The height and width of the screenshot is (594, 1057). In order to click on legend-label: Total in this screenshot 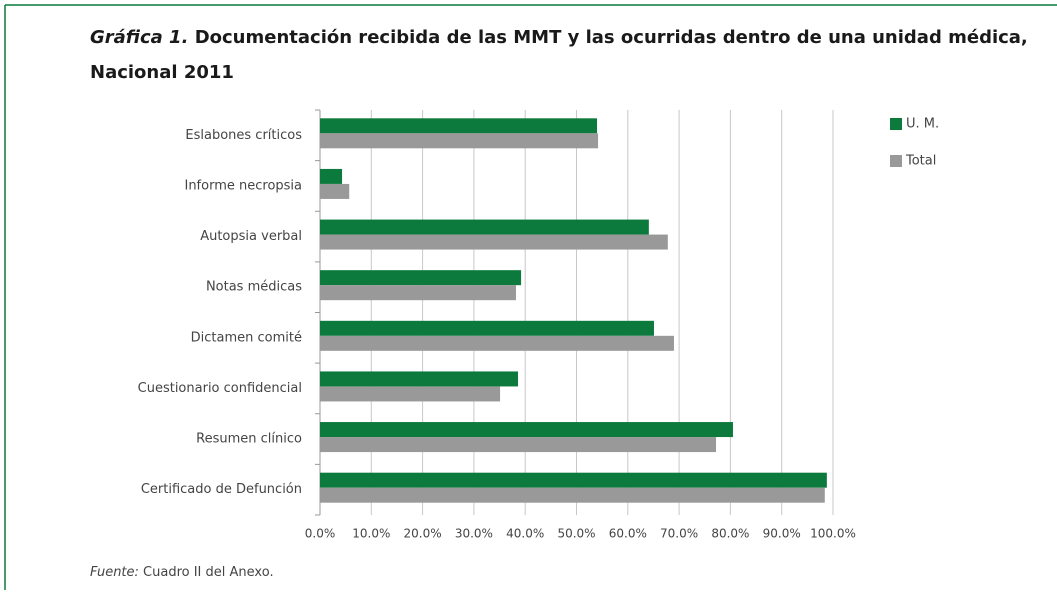, I will do `click(920, 161)`.